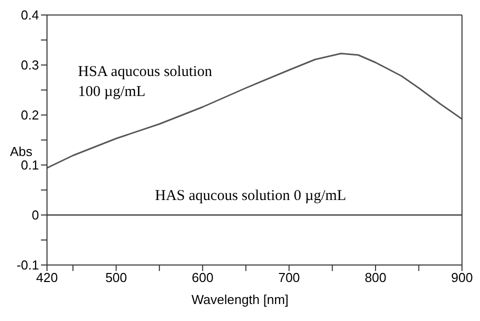  What do you see at coordinates (27, 265) in the screenshot?
I see `y-tick-label: -0.1` at bounding box center [27, 265].